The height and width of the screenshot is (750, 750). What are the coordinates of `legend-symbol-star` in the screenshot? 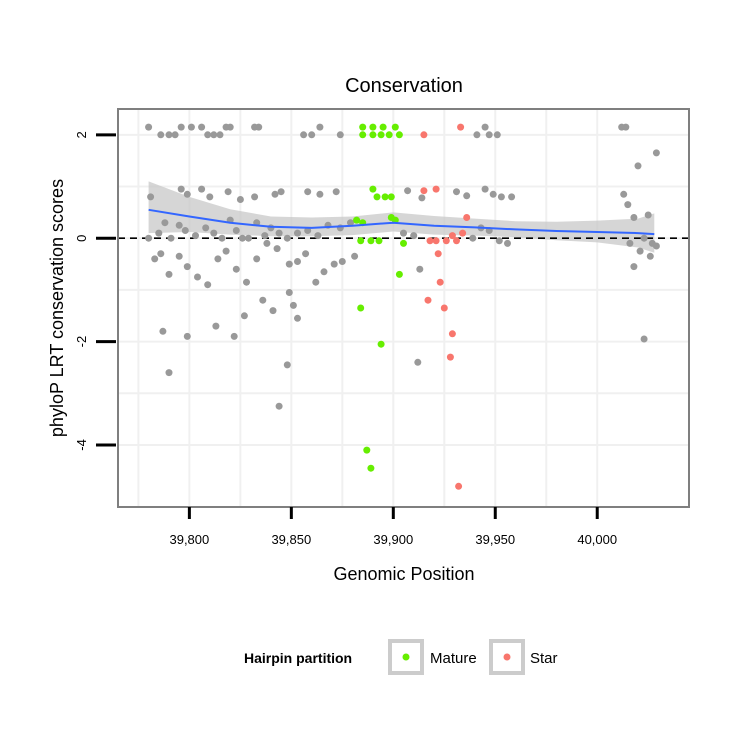 It's located at (507, 657).